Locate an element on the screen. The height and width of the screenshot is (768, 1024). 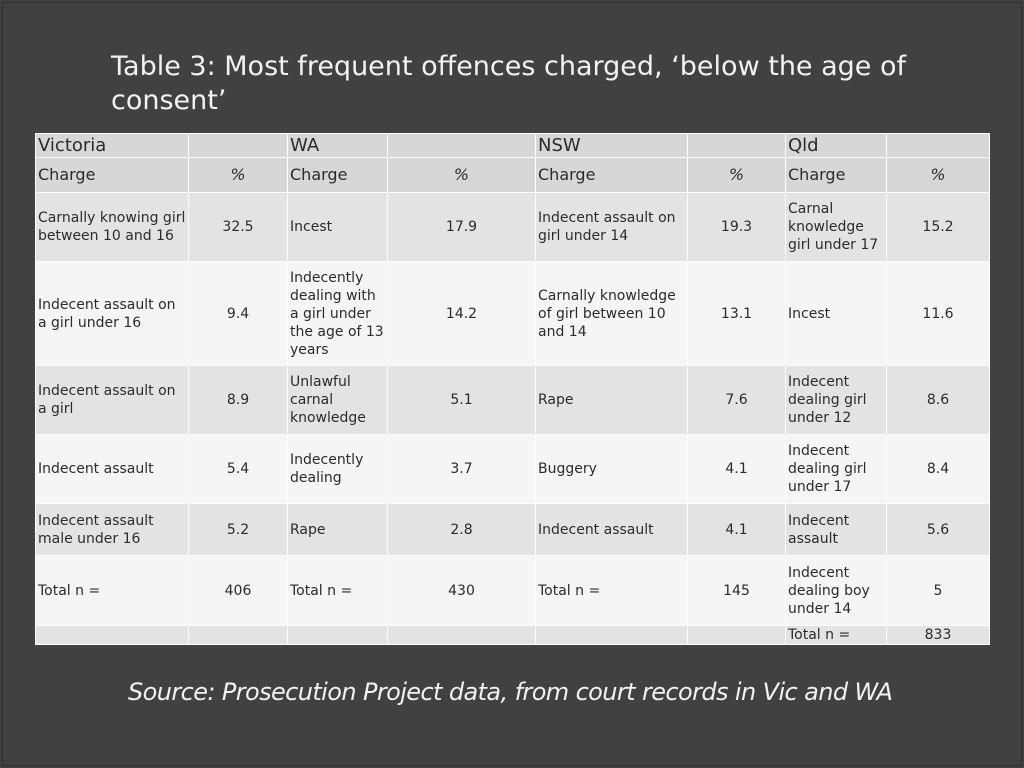
percent-cell: 5 is located at coordinates (938, 590).